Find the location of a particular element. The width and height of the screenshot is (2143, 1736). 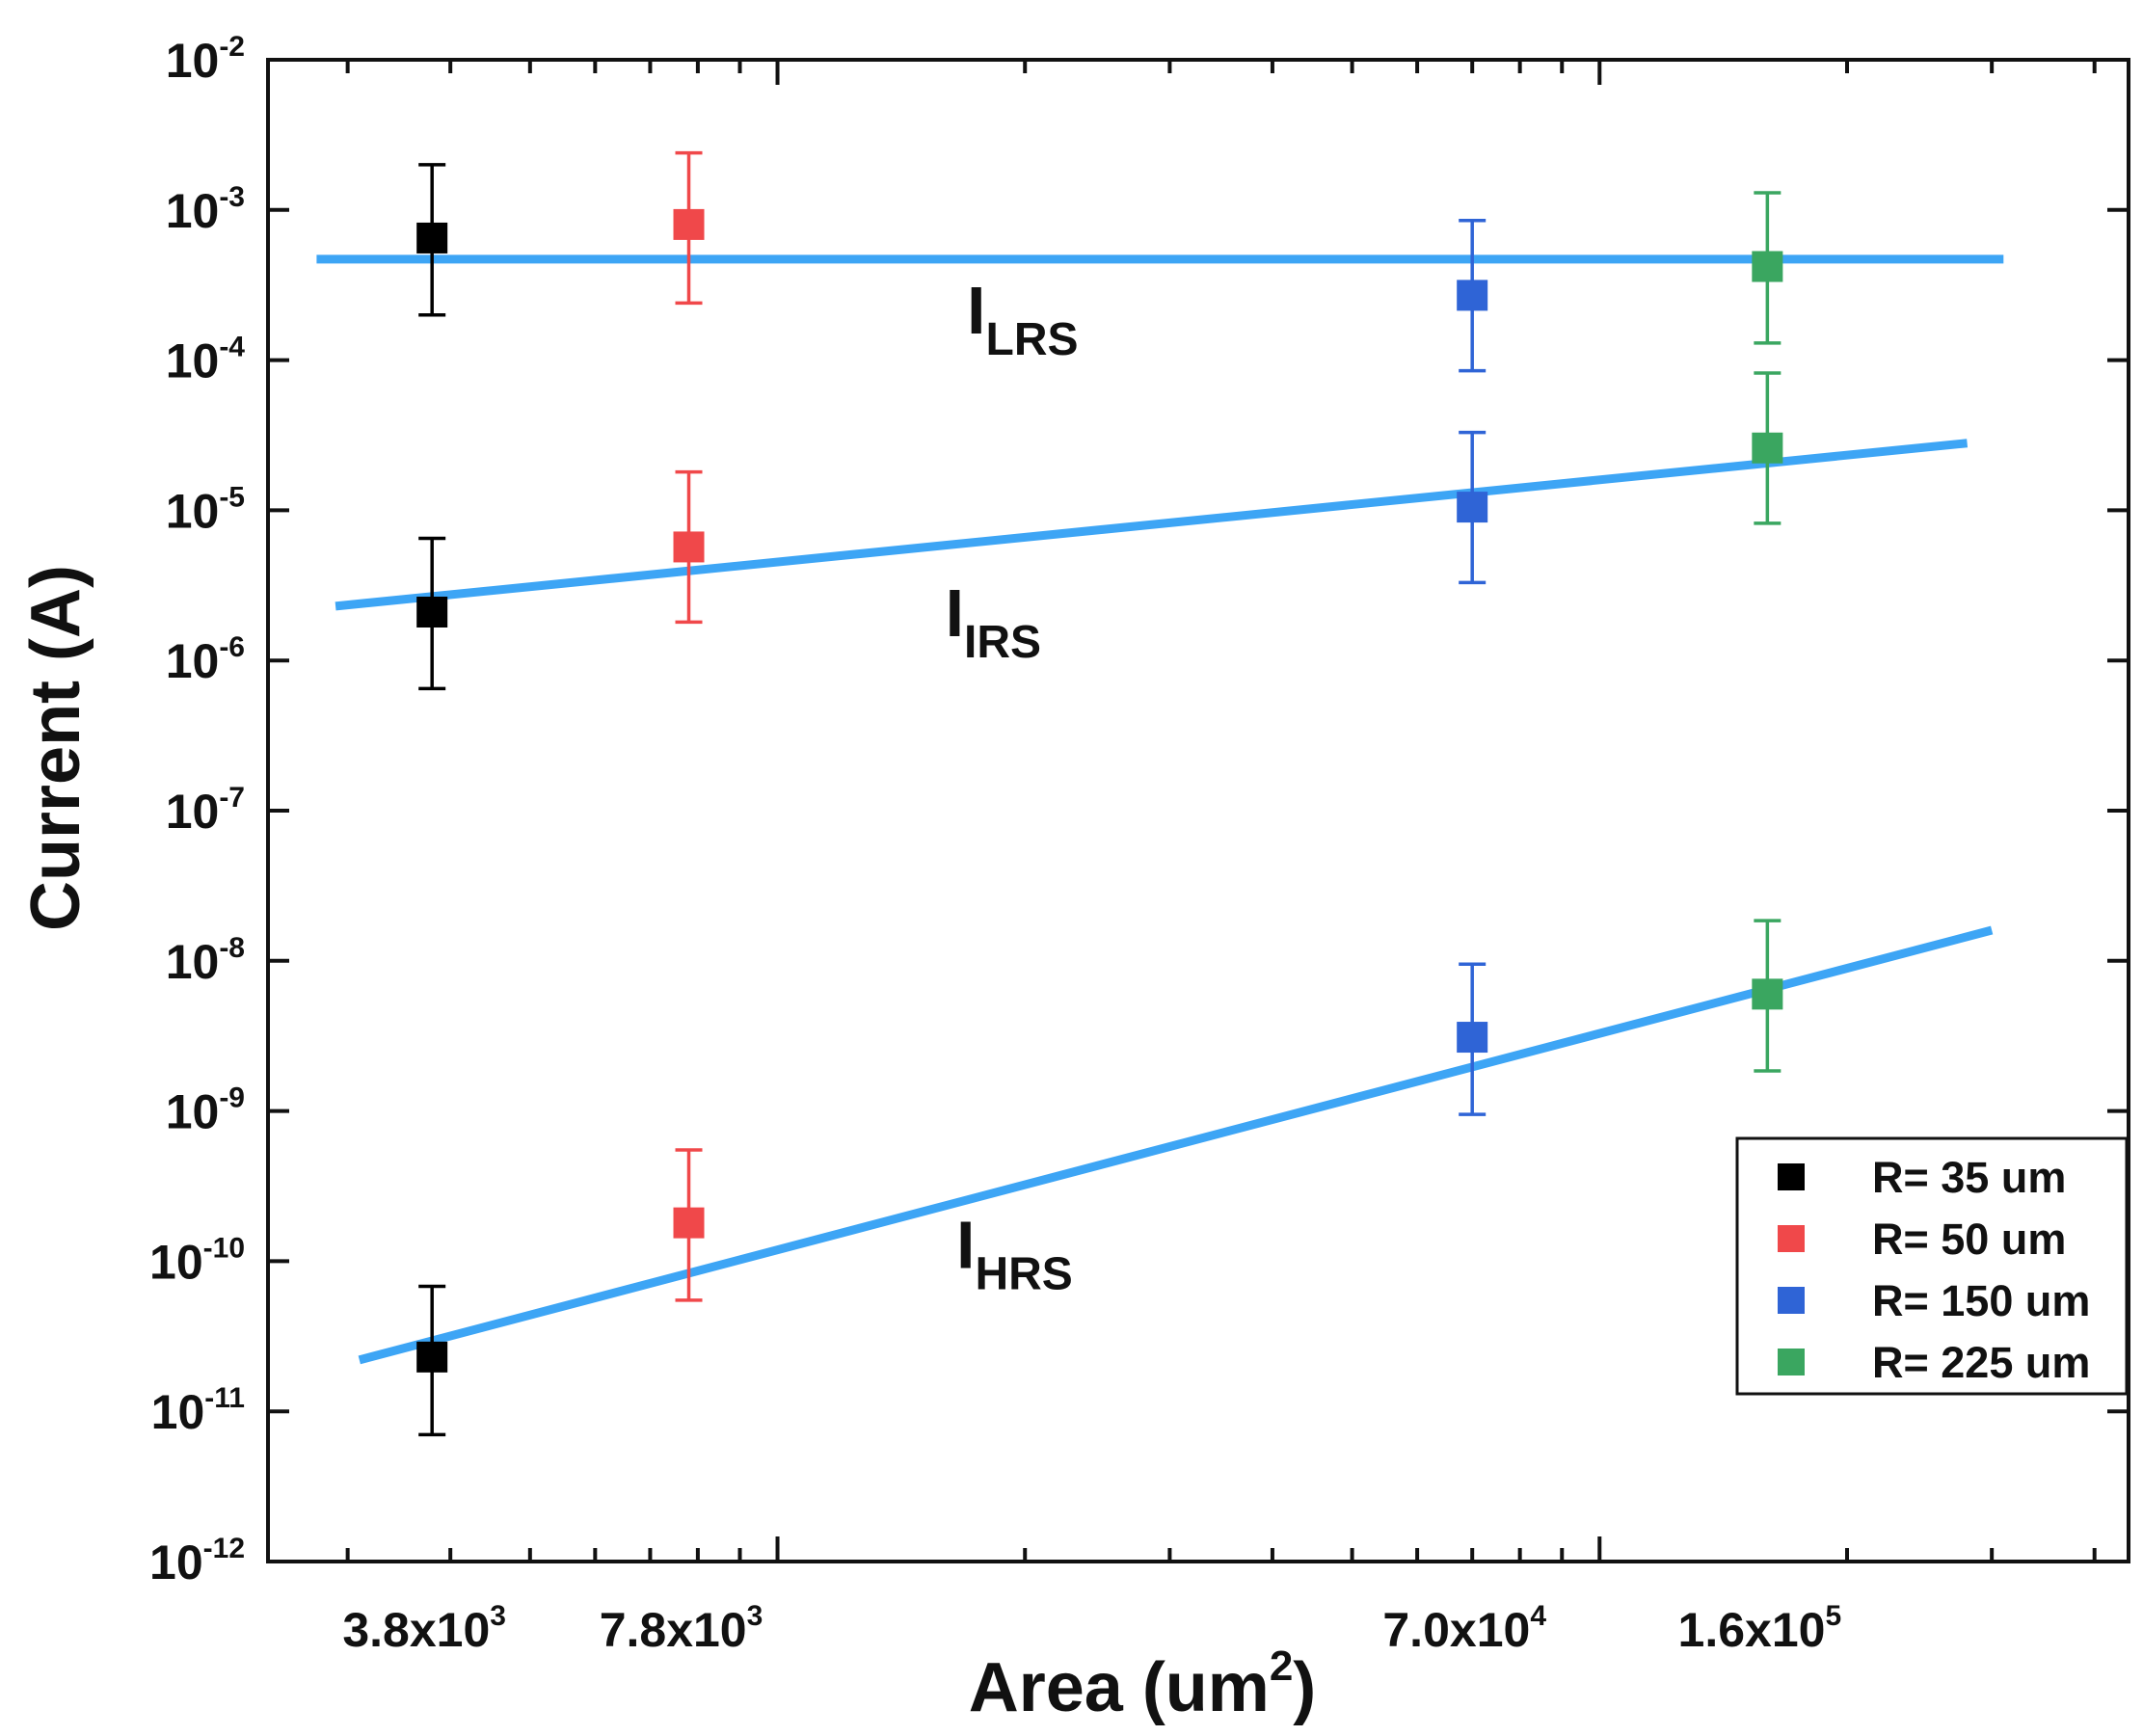

curve-label-subscript: IRS is located at coordinates (1002, 642).